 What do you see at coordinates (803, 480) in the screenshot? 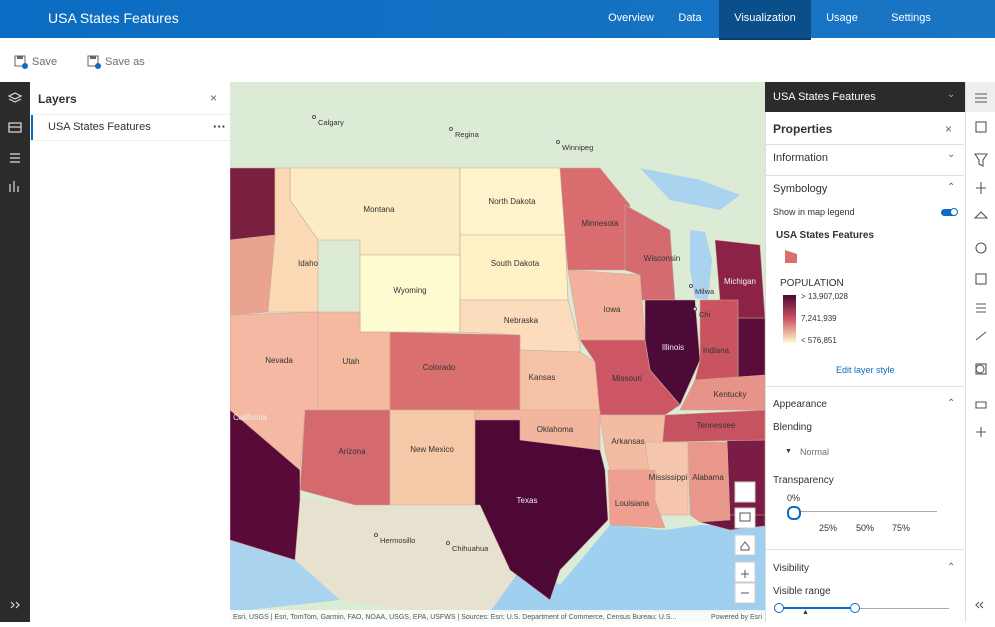
I see `transparency-label: Transparency` at bounding box center [803, 480].